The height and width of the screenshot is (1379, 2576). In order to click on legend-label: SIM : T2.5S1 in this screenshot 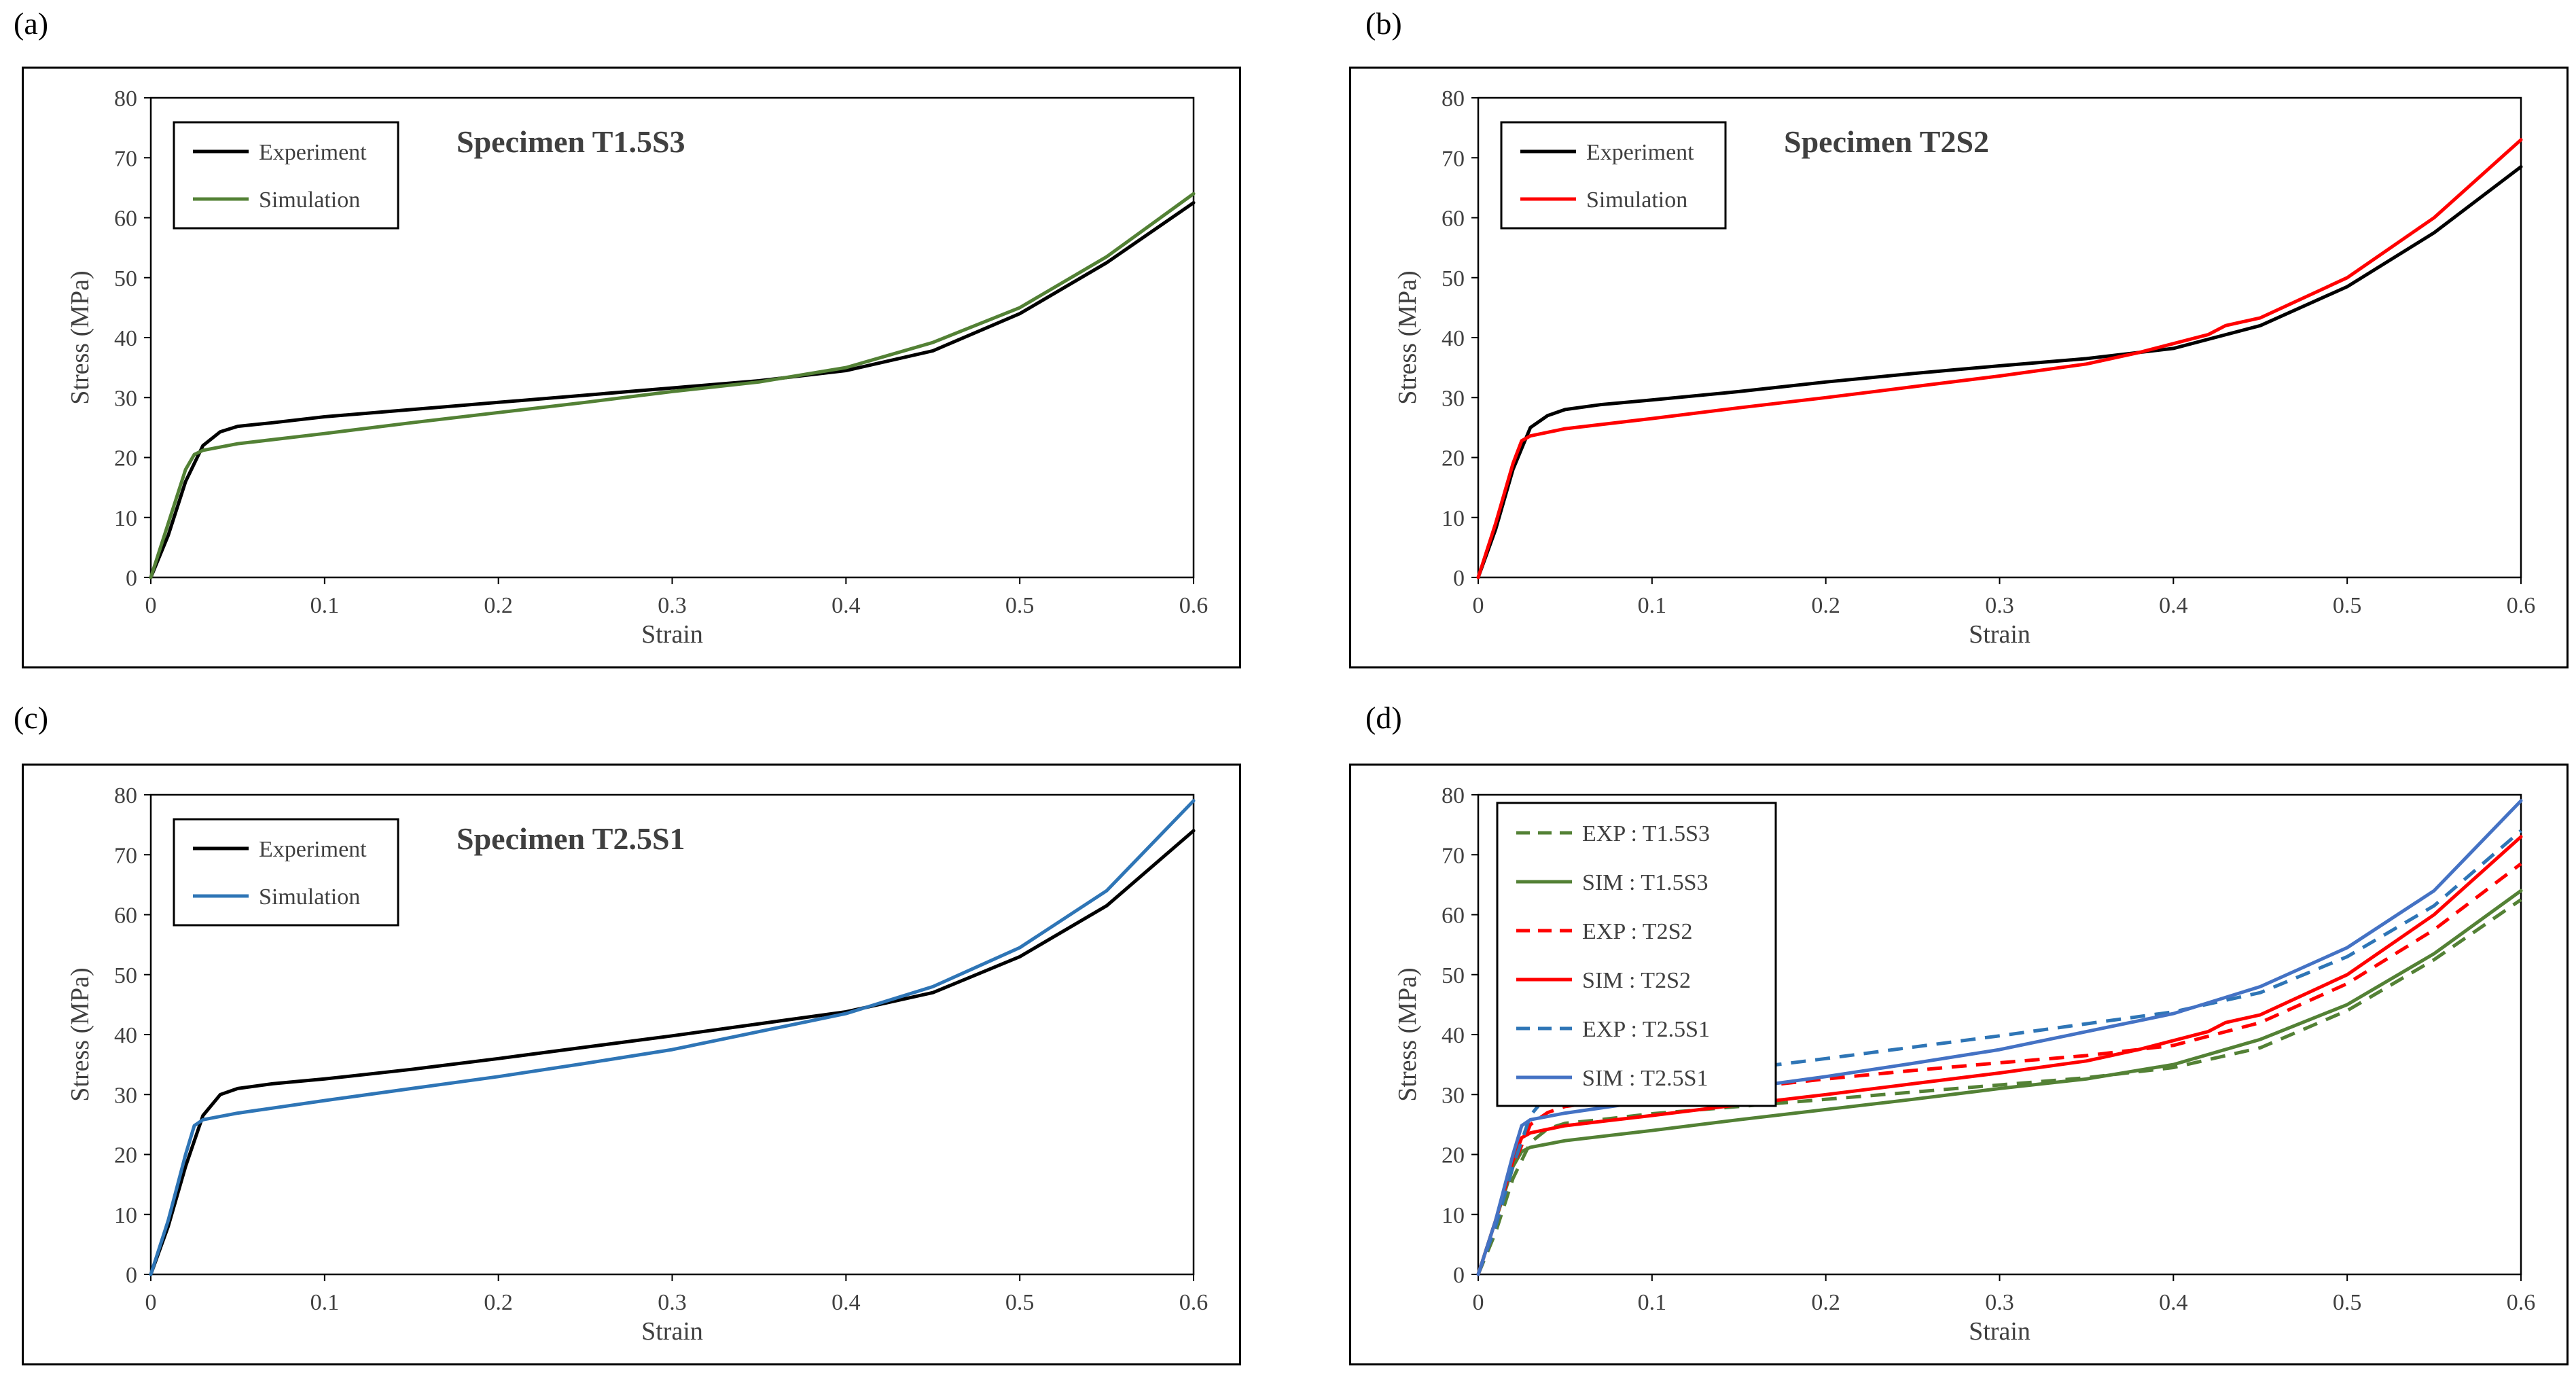, I will do `click(1645, 1078)`.